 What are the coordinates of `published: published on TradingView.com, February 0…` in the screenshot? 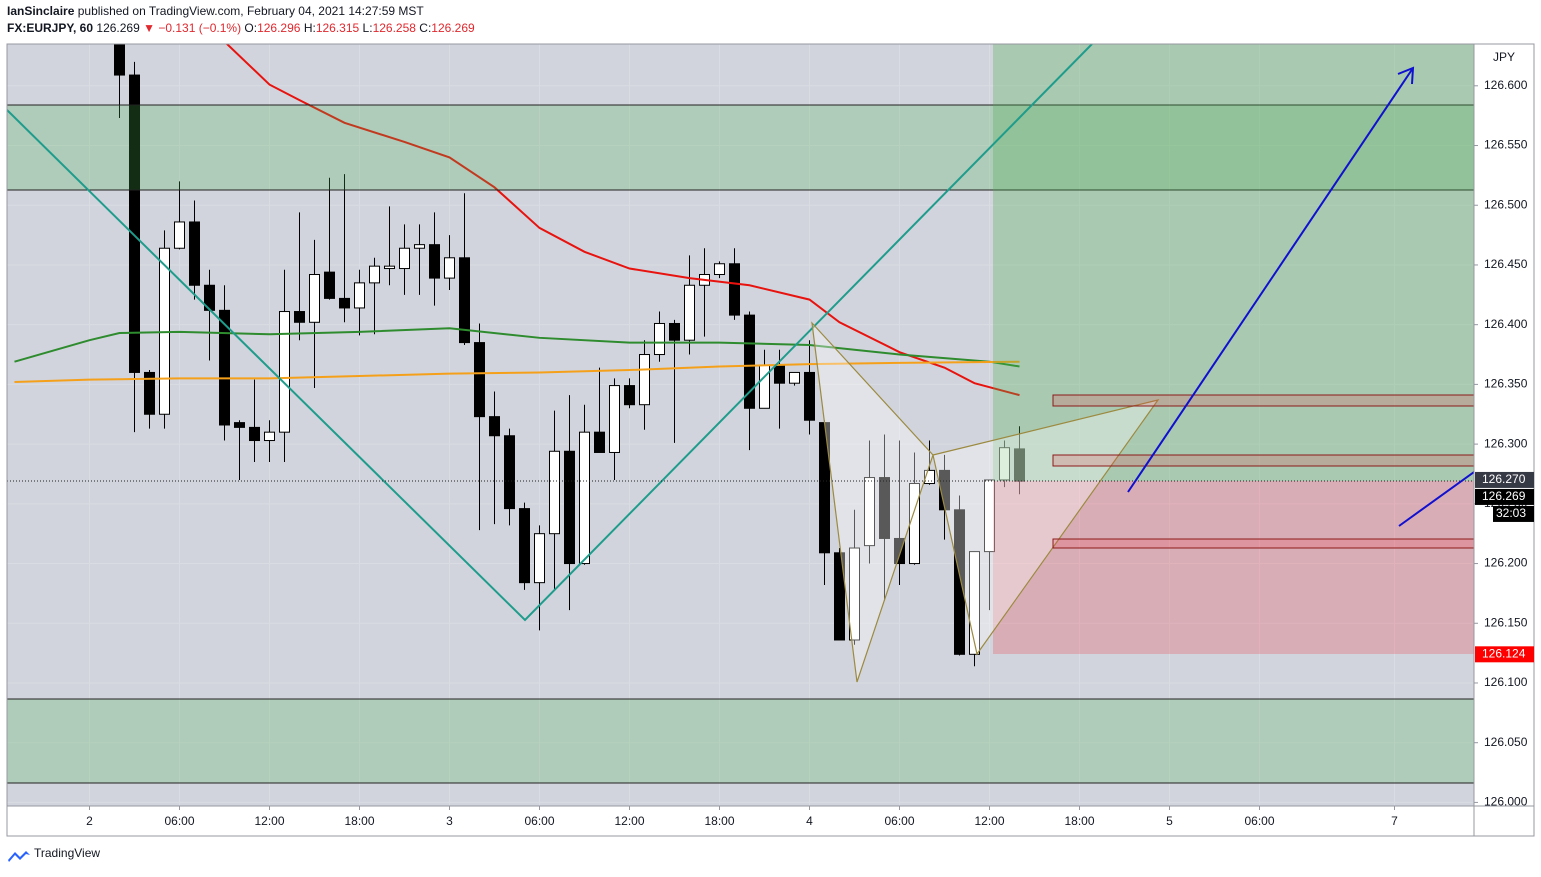 It's located at (251, 11).